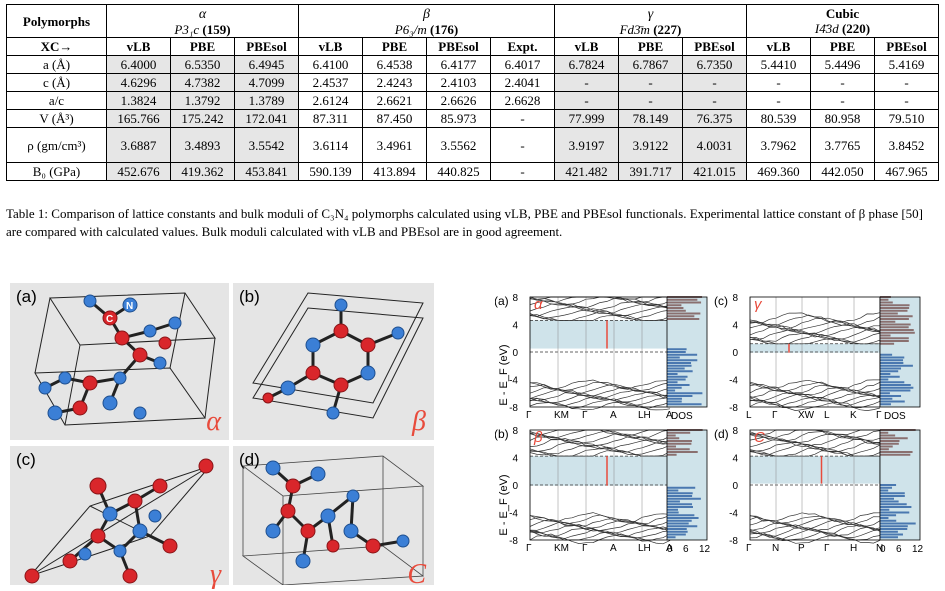 Image resolution: width=945 pixels, height=591 pixels. I want to click on kpoint-label: KM, so click(561, 415).